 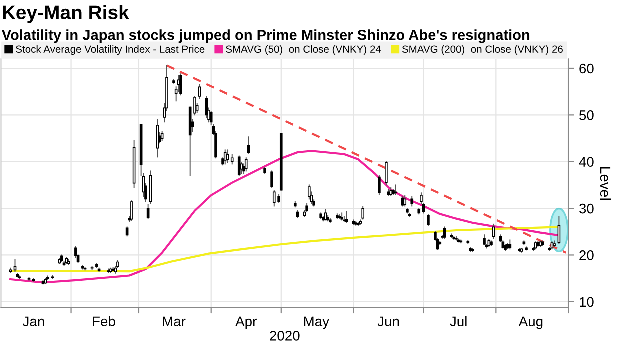 What do you see at coordinates (174, 321) in the screenshot?
I see `x-tick-label: Mar` at bounding box center [174, 321].